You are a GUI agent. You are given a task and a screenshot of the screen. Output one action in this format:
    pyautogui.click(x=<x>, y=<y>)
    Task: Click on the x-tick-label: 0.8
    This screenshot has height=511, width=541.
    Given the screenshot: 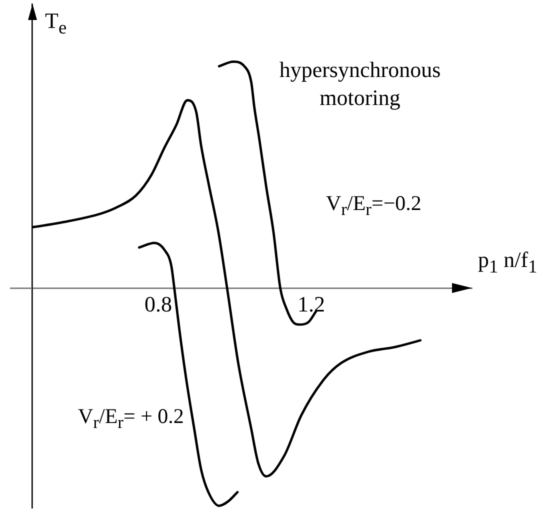 What is the action you would take?
    pyautogui.click(x=158, y=303)
    